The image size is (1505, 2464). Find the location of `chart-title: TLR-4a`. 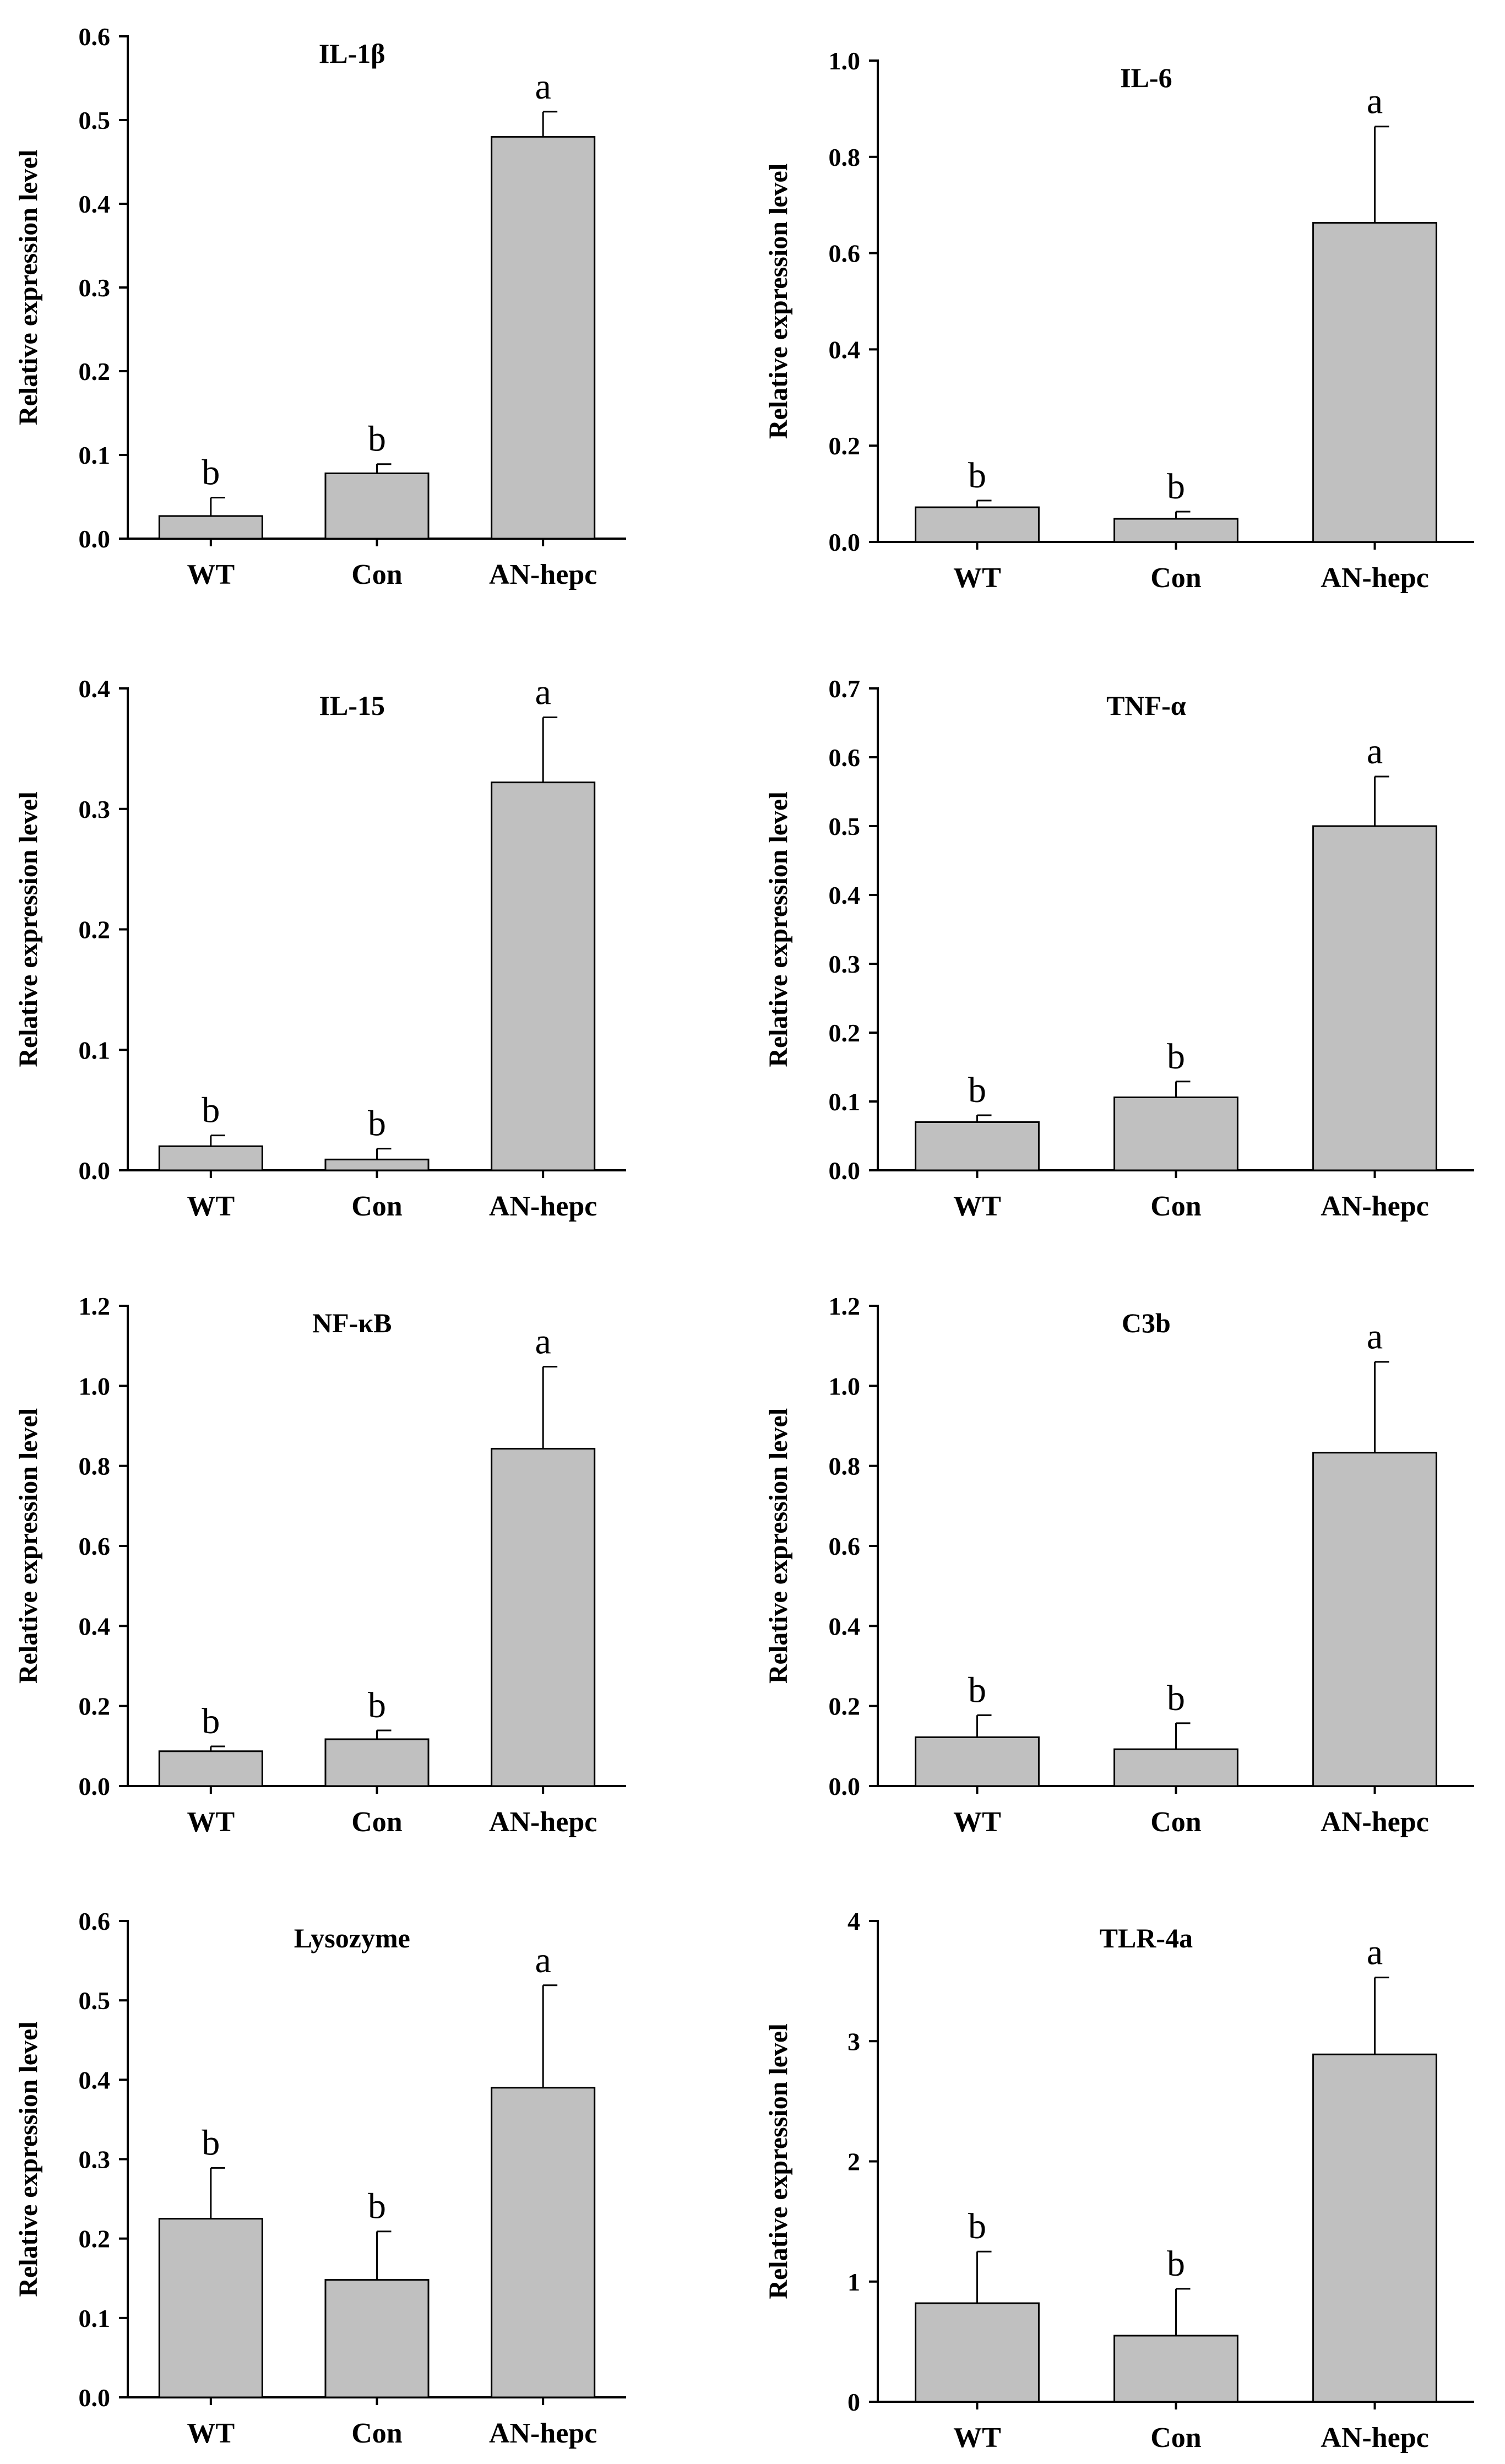

chart-title: TLR-4a is located at coordinates (1146, 1938).